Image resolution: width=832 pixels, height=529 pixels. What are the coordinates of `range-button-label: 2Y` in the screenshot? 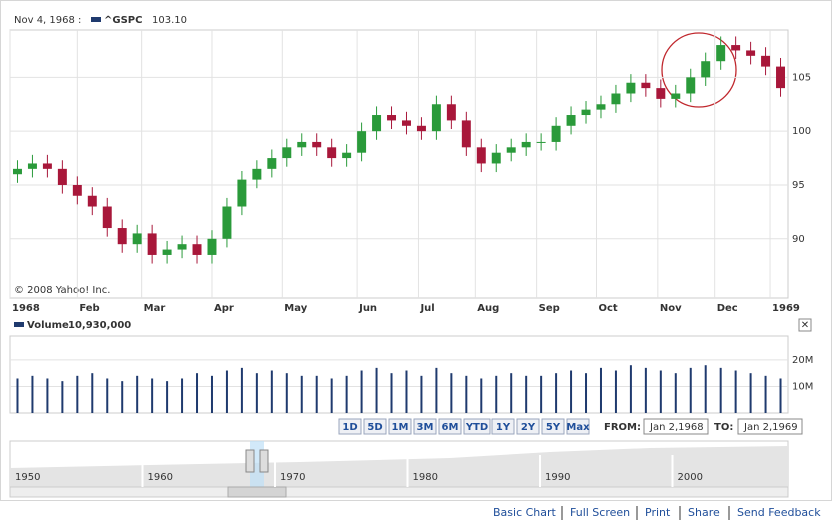 It's located at (528, 427).